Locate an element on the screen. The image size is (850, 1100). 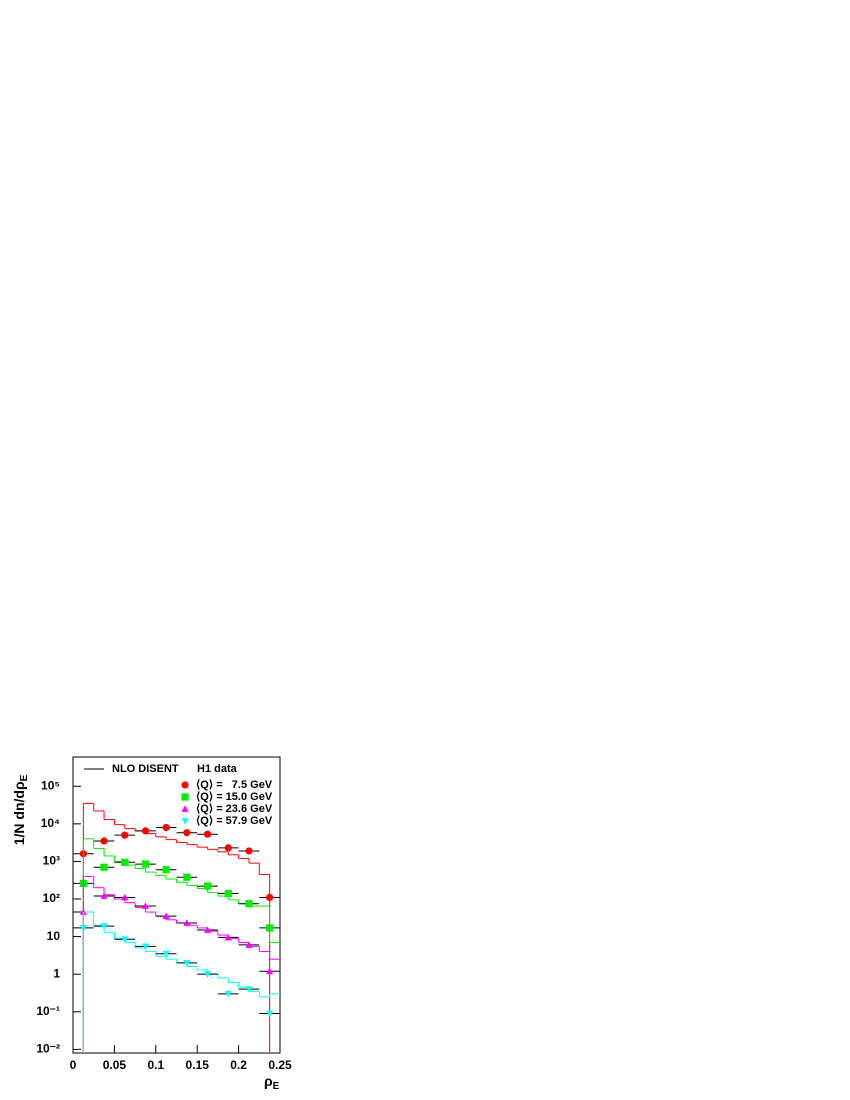
y-tick-label: 10³ is located at coordinates (51, 861).